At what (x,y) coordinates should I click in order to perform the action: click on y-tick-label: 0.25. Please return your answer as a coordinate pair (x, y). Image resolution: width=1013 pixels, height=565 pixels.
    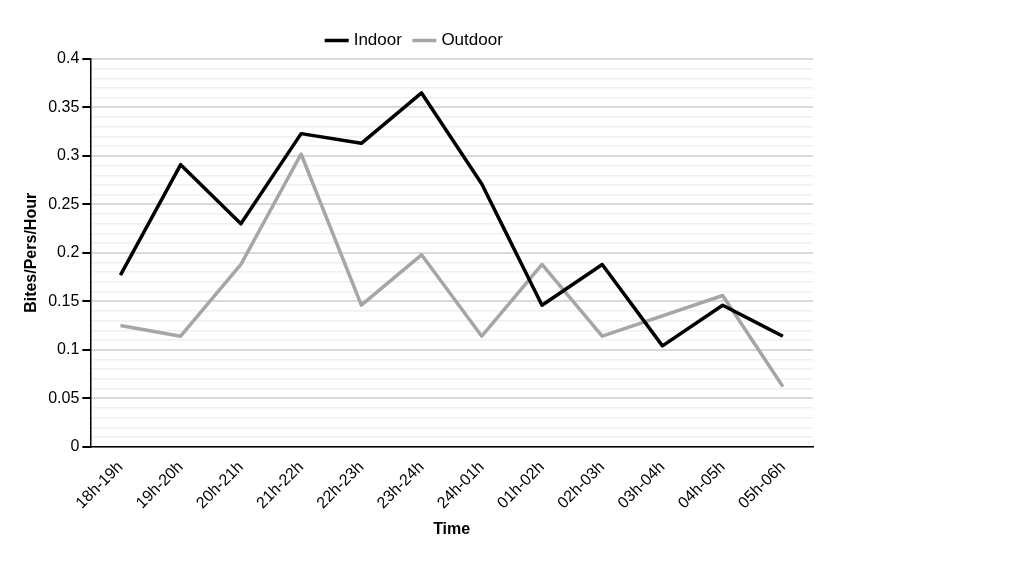
    Looking at the image, I should click on (64, 203).